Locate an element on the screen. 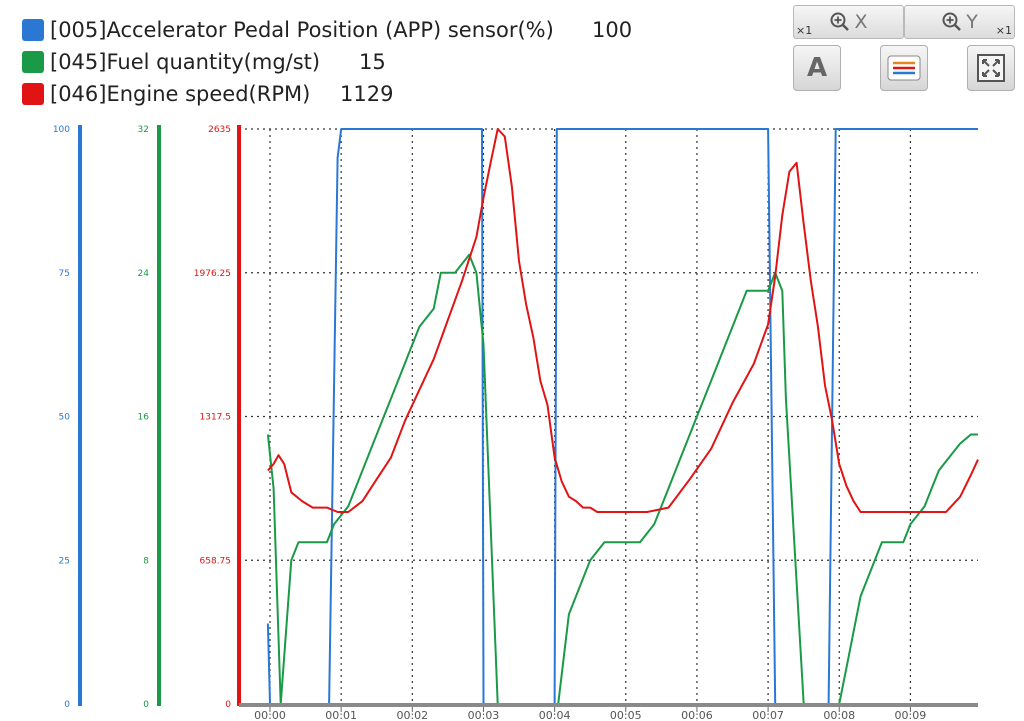 The height and width of the screenshot is (721, 1024). y-tick-label-fuel: 8 is located at coordinates (146, 561).